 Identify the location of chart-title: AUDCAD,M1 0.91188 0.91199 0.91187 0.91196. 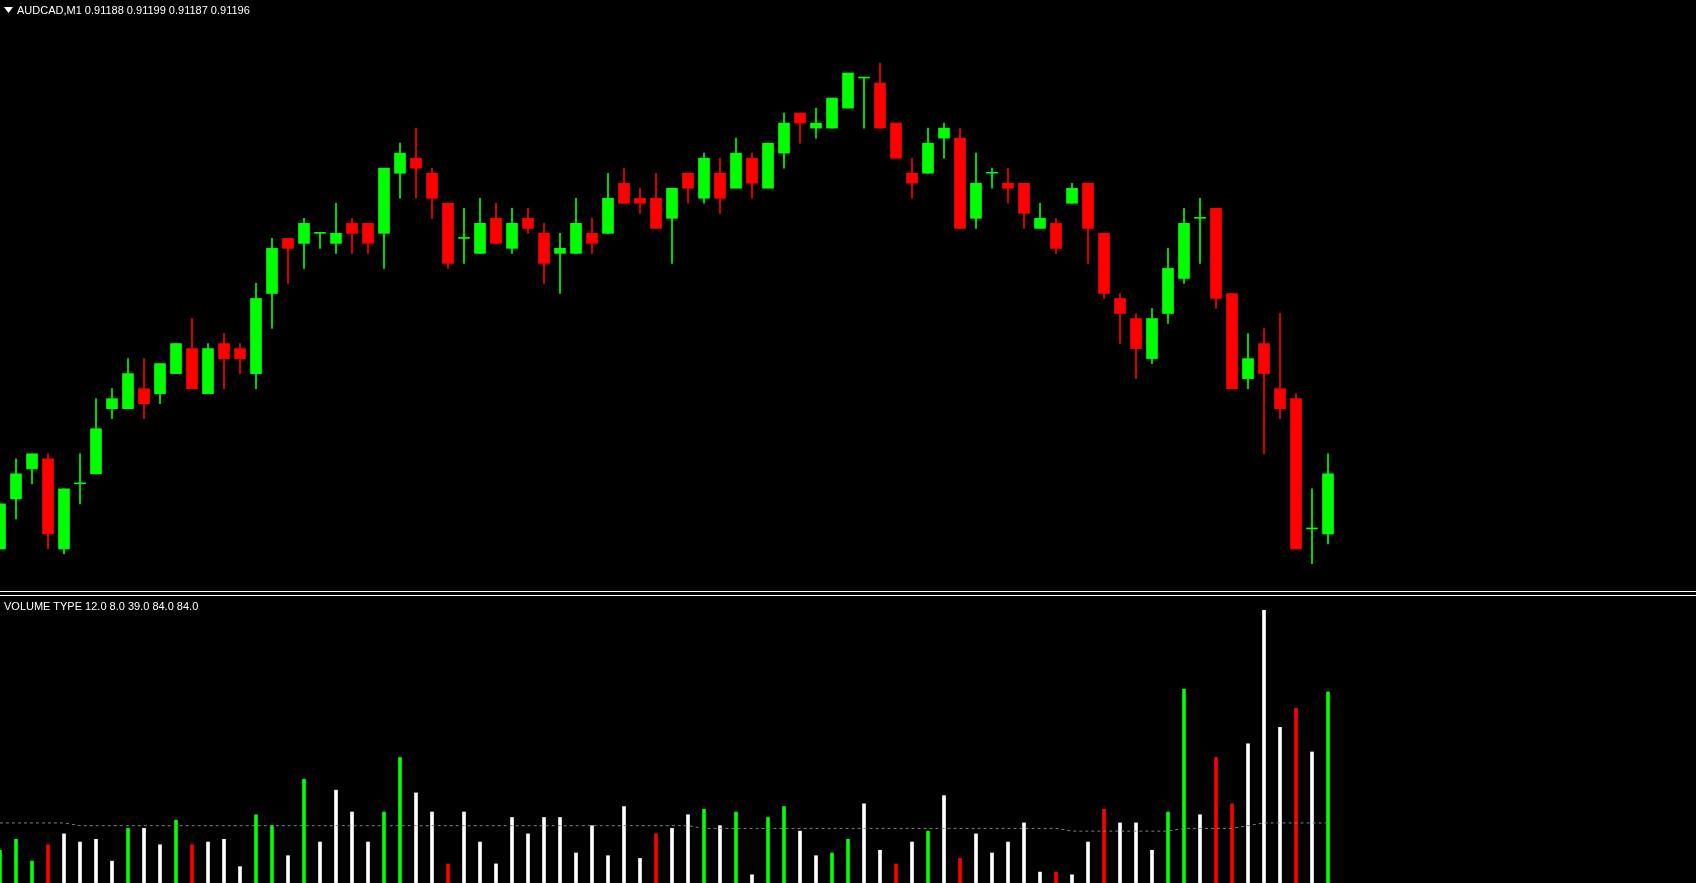
(133, 10).